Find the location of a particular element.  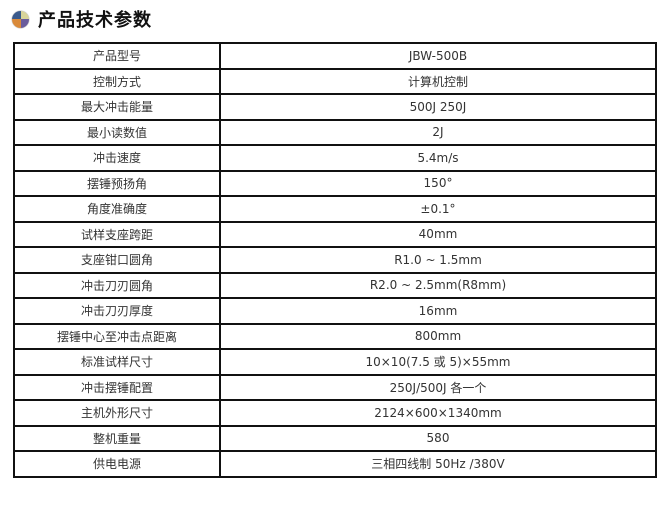

spec-value: 580 is located at coordinates (438, 438).